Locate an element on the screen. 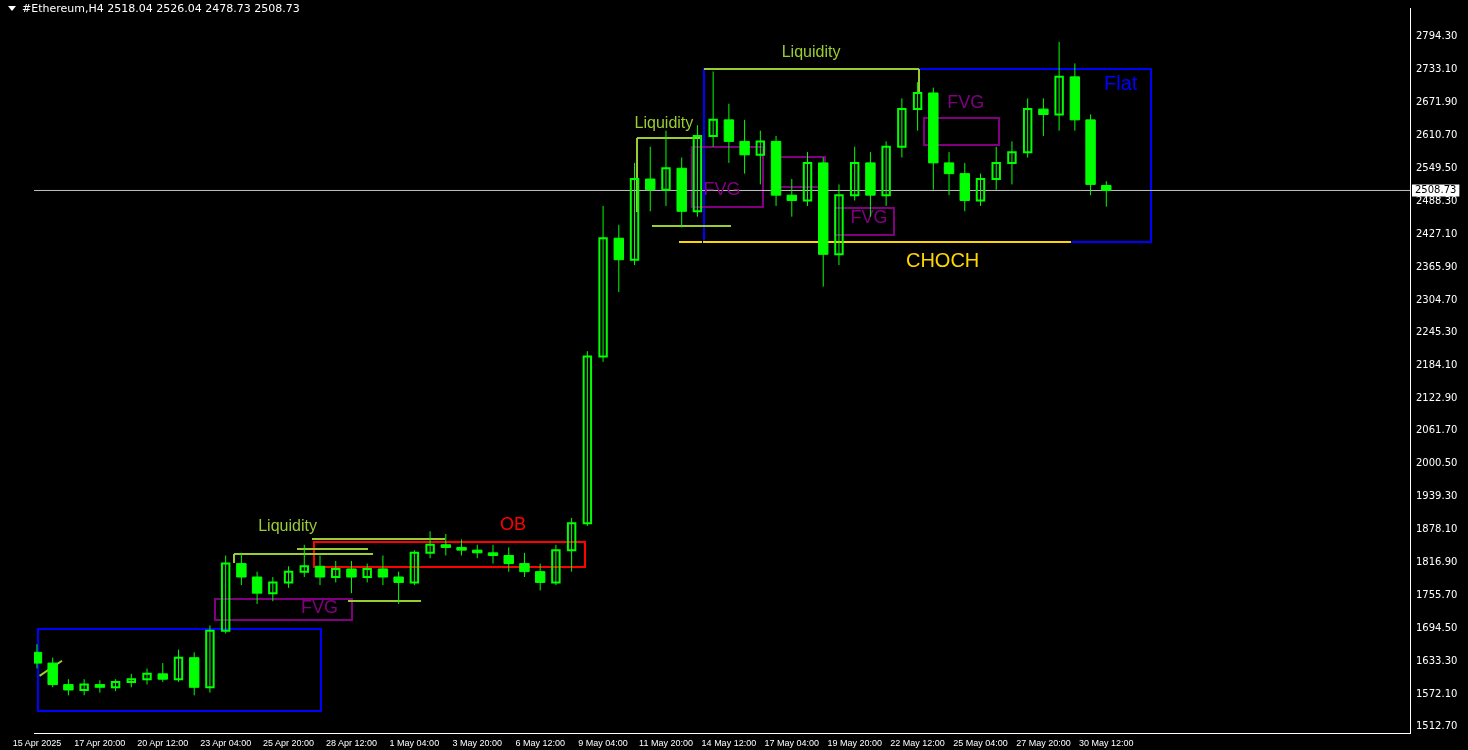 This screenshot has height=750, width=1468. x-tick-label: 17 Apr 20:00 is located at coordinates (100, 742).